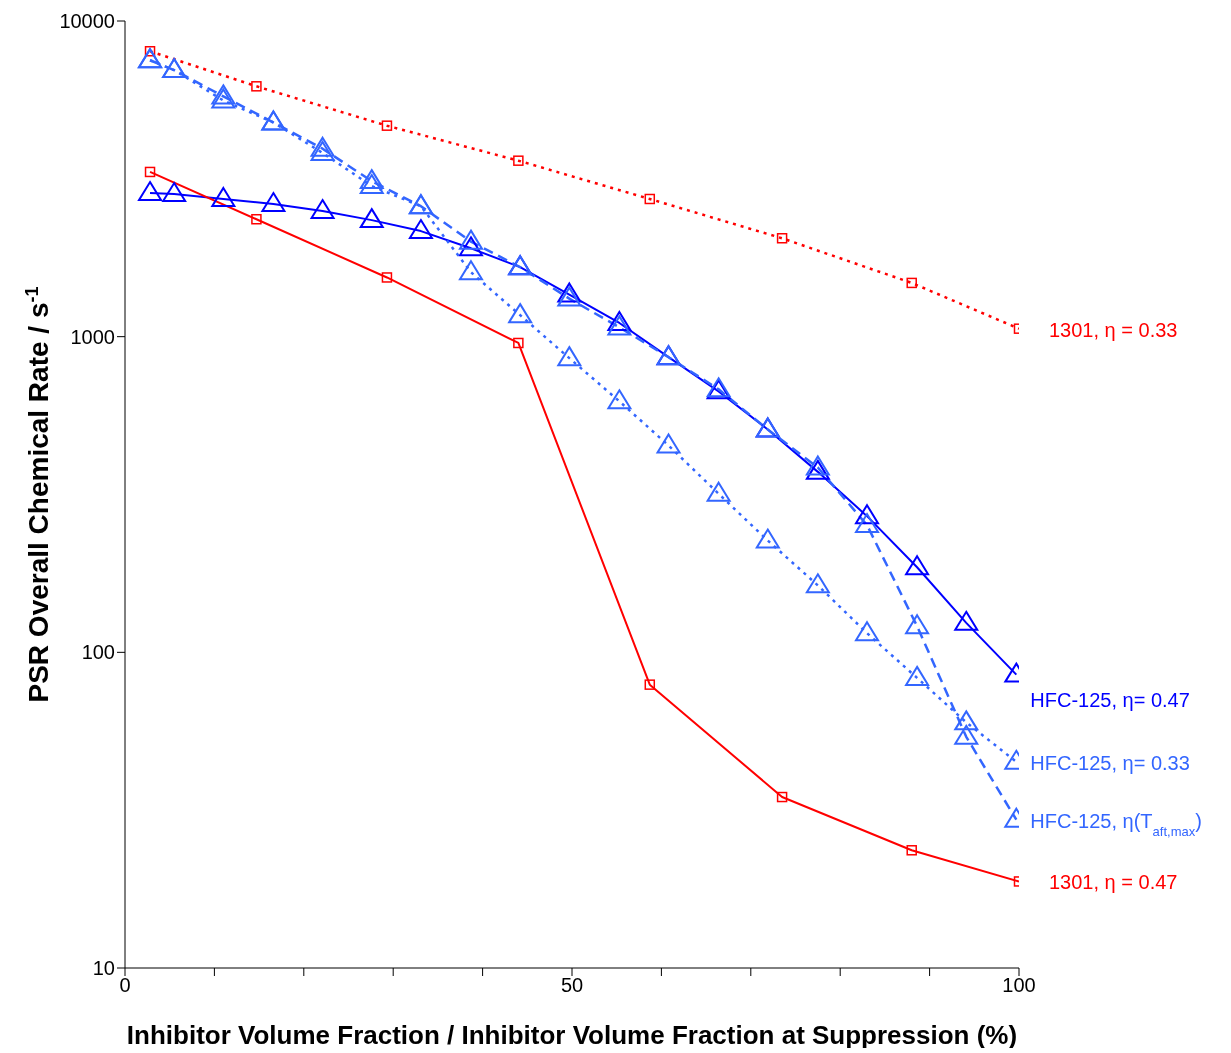 This screenshot has height=1053, width=1231. What do you see at coordinates (572, 985) in the screenshot?
I see `x-tick-label: 50` at bounding box center [572, 985].